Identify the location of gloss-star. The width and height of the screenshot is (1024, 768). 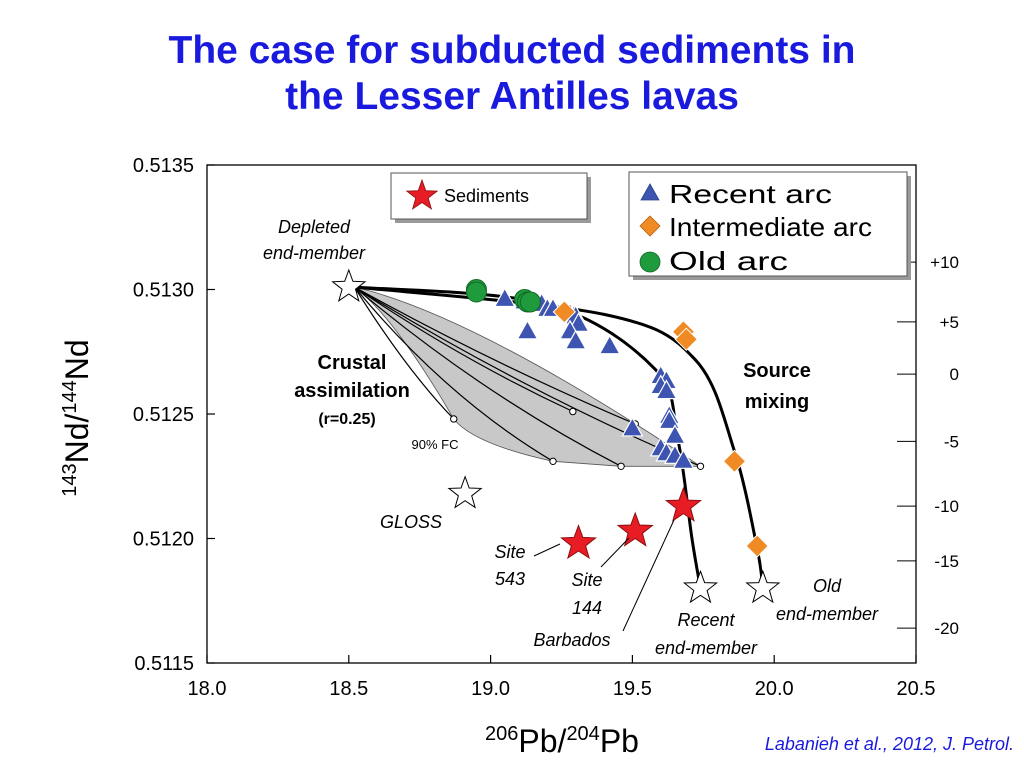
(465, 492).